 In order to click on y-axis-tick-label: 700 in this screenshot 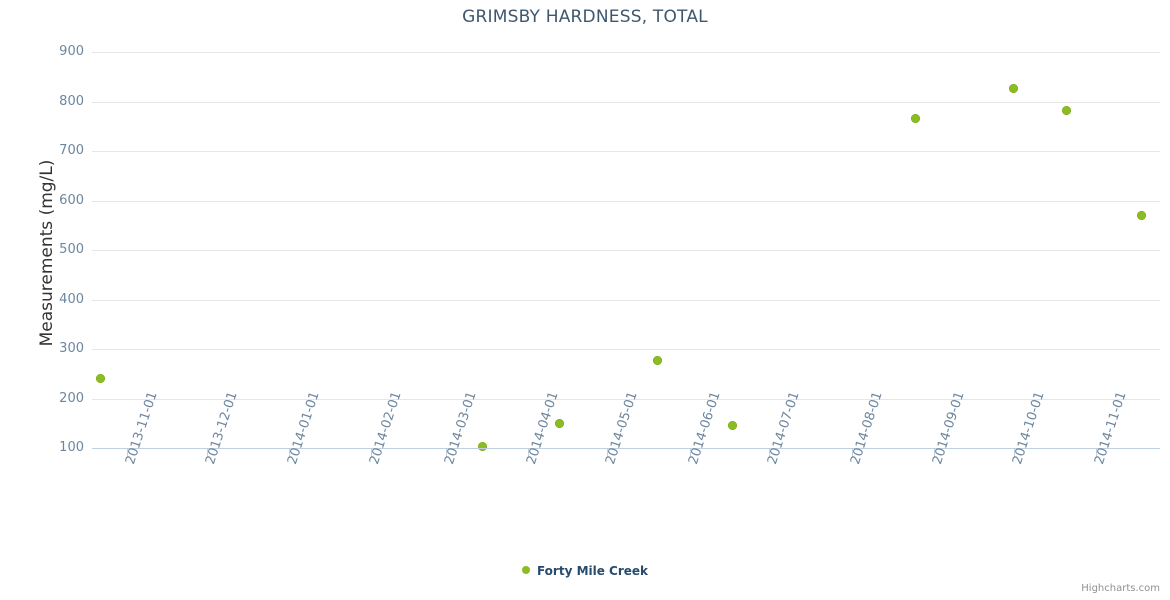, I will do `click(71, 150)`.